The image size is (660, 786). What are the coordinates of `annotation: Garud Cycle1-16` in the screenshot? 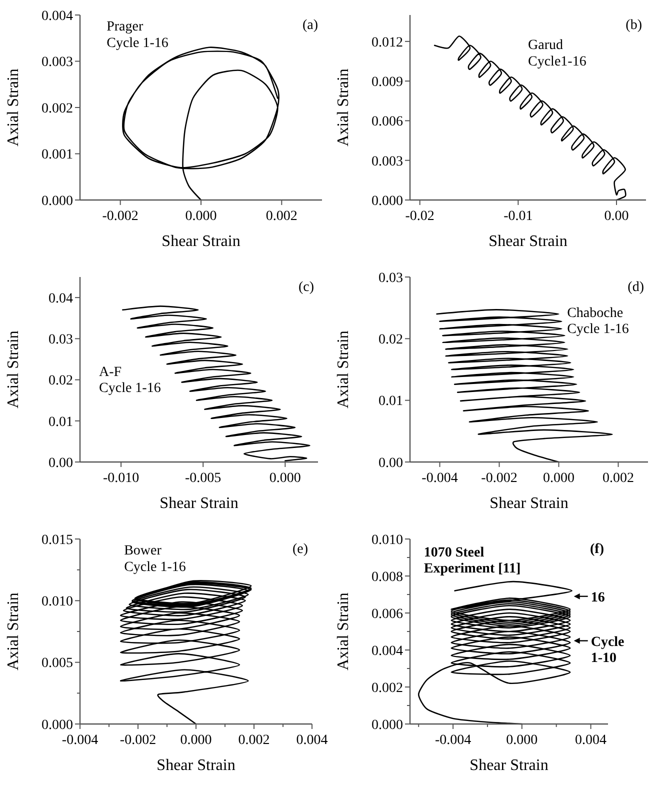 It's located at (557, 54).